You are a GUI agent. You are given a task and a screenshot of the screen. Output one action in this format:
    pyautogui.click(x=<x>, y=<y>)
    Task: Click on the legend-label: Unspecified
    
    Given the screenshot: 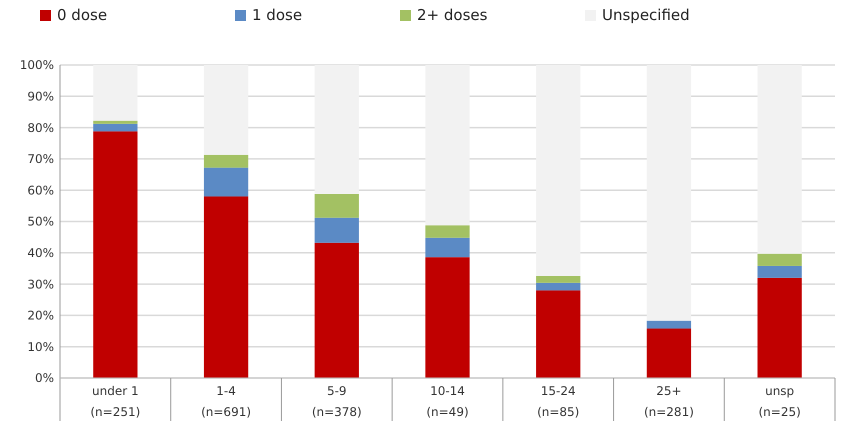 What is the action you would take?
    pyautogui.click(x=646, y=15)
    